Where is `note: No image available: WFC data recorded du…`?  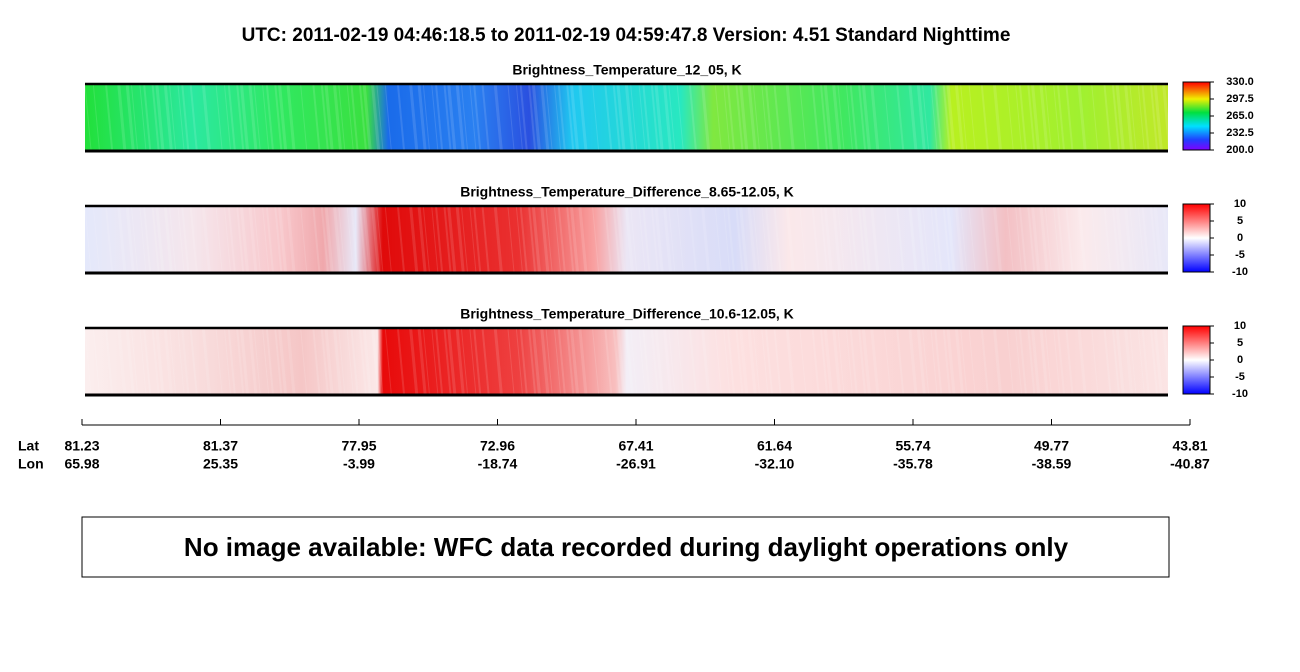
note: No image available: WFC data recorded du… is located at coordinates (626, 547).